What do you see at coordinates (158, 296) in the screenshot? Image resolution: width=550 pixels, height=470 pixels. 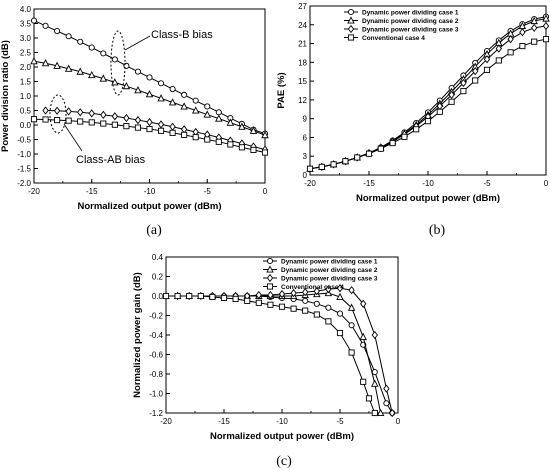 I see `y-tick-label: 0.0` at bounding box center [158, 296].